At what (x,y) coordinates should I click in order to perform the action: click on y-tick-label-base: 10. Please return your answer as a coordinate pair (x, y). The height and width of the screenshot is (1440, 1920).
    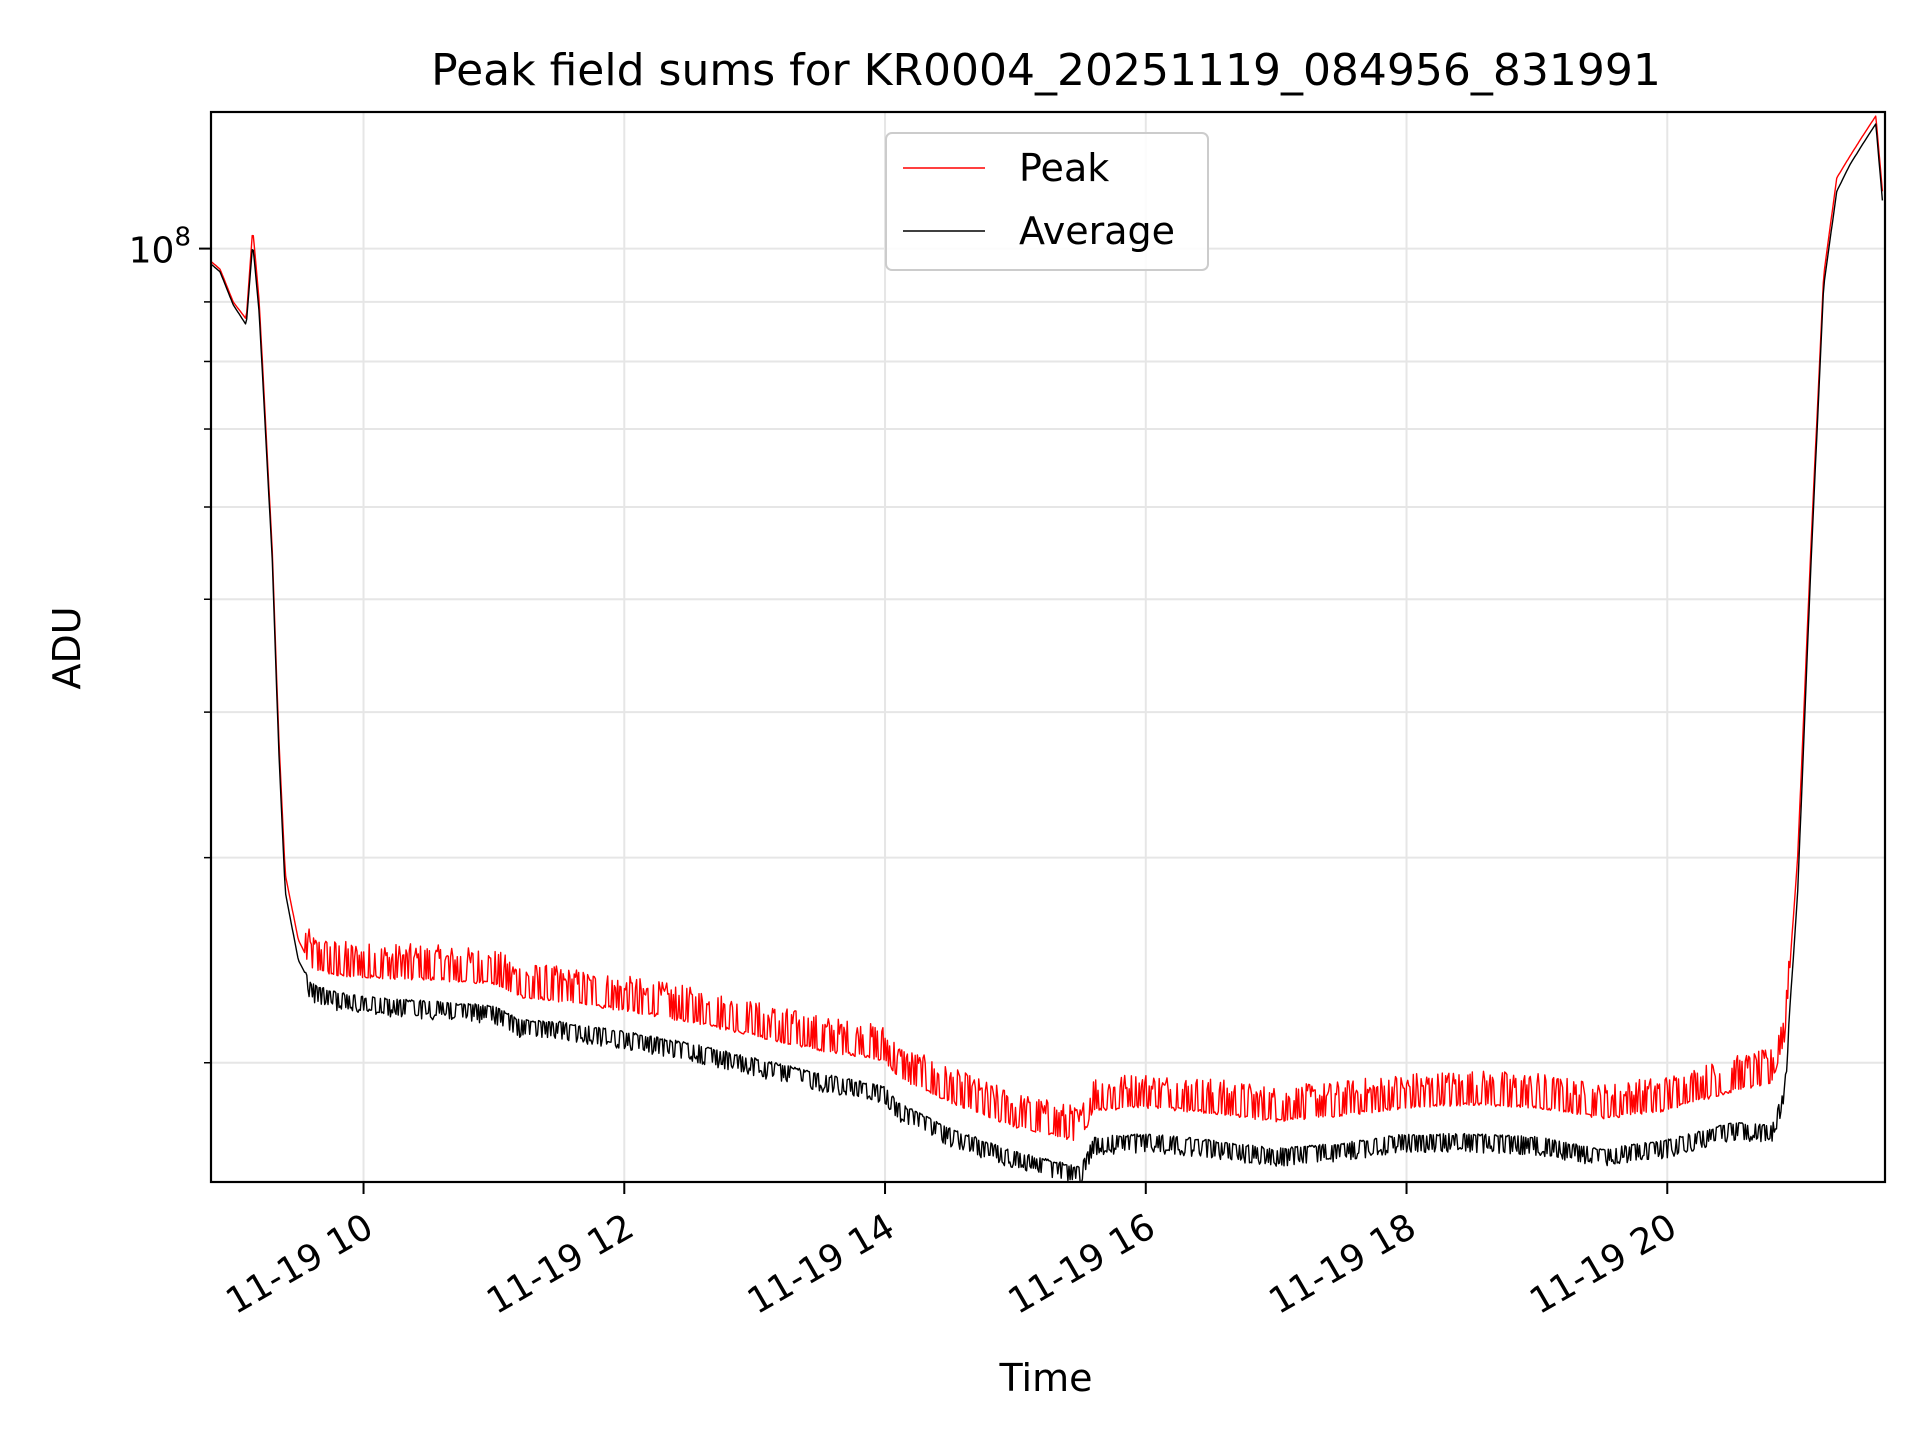
    Looking at the image, I should click on (152, 251).